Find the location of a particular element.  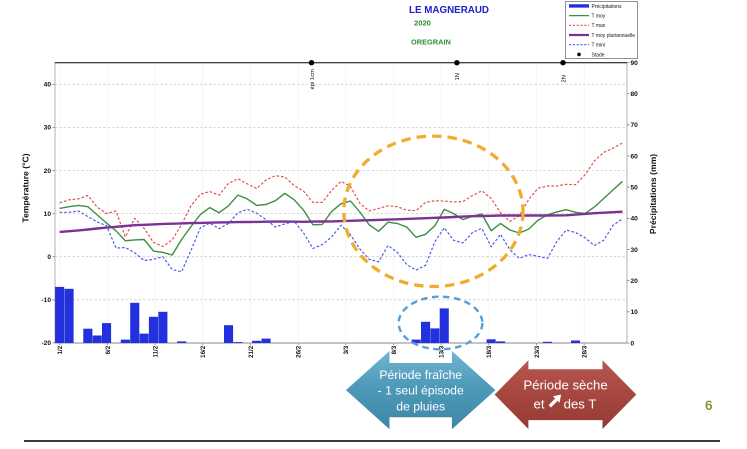

svg-text: 18/3 is located at coordinates (489, 351).